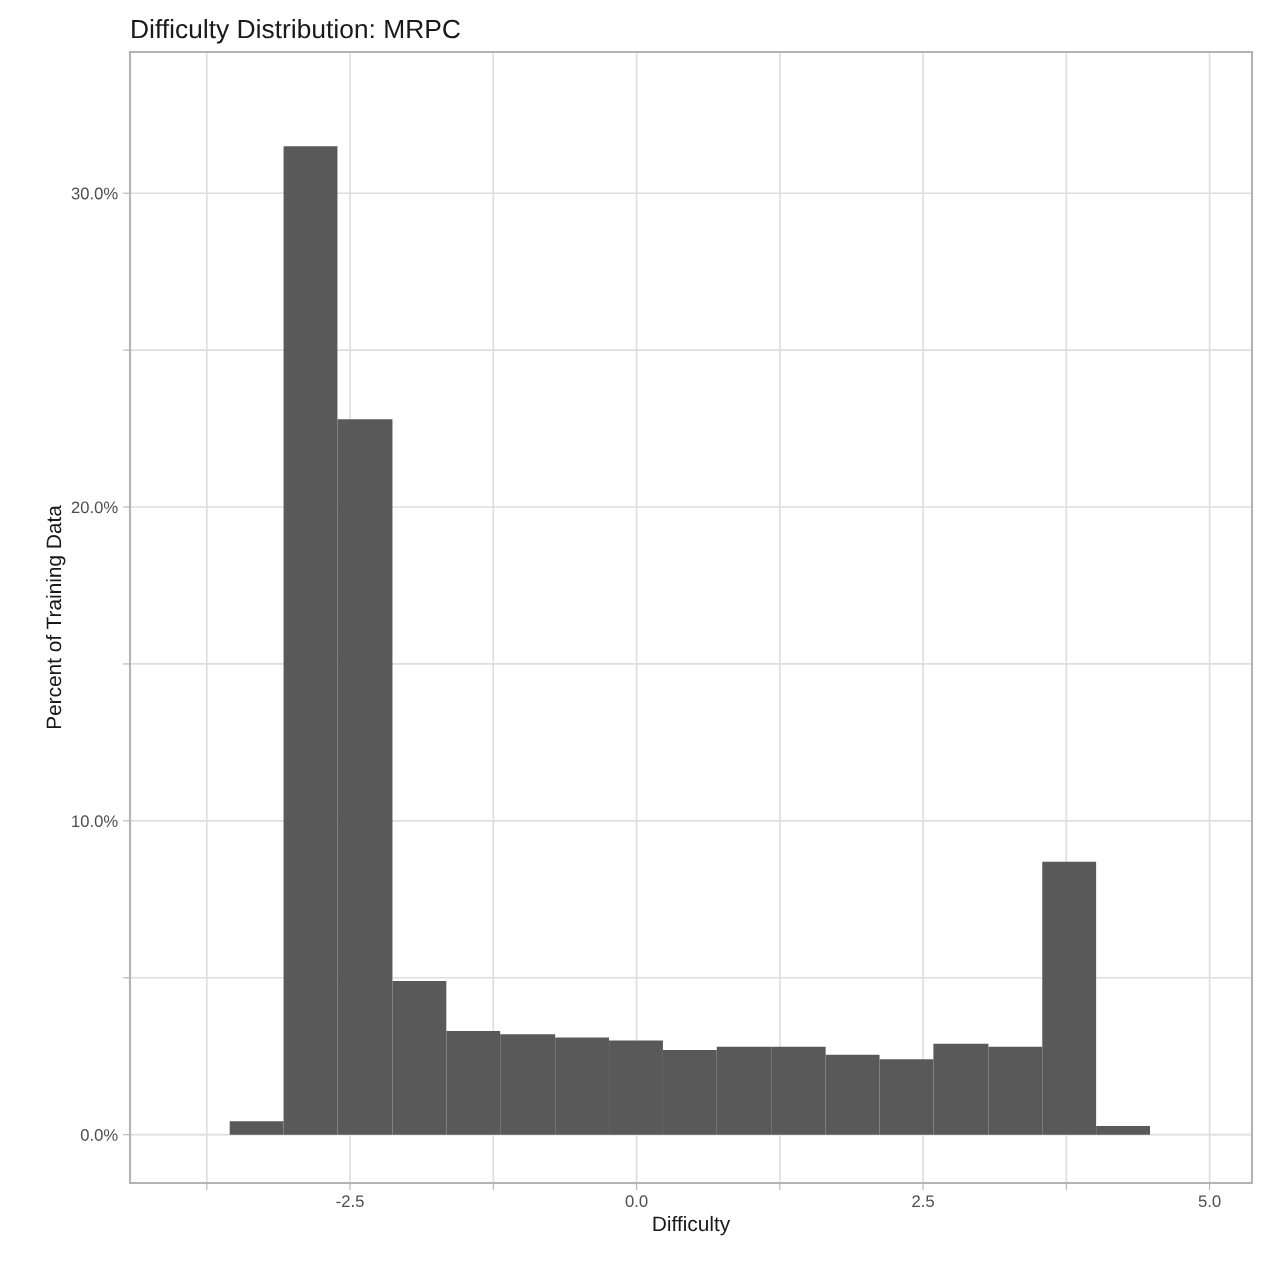 Image resolution: width=1266 pixels, height=1265 pixels. What do you see at coordinates (692, 1225) in the screenshot?
I see `x-axis-title: Difficulty` at bounding box center [692, 1225].